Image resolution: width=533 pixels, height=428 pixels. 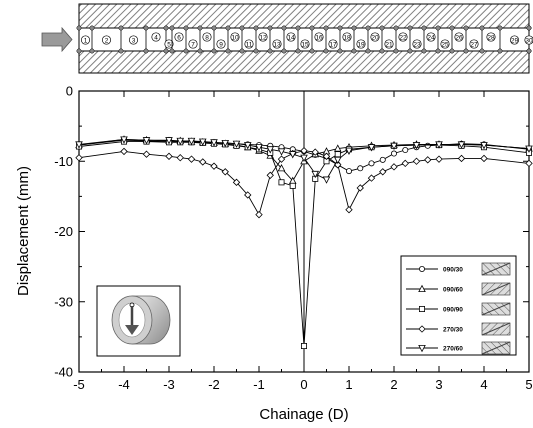 I want to click on tunnel-segment: 8, so click(x=205, y=39).